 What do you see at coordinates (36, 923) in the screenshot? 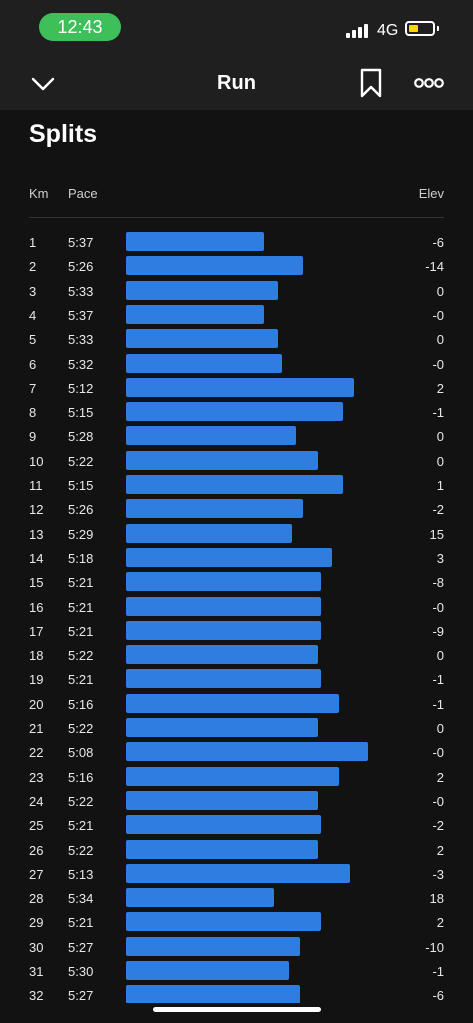
I see `split-km: 29` at bounding box center [36, 923].